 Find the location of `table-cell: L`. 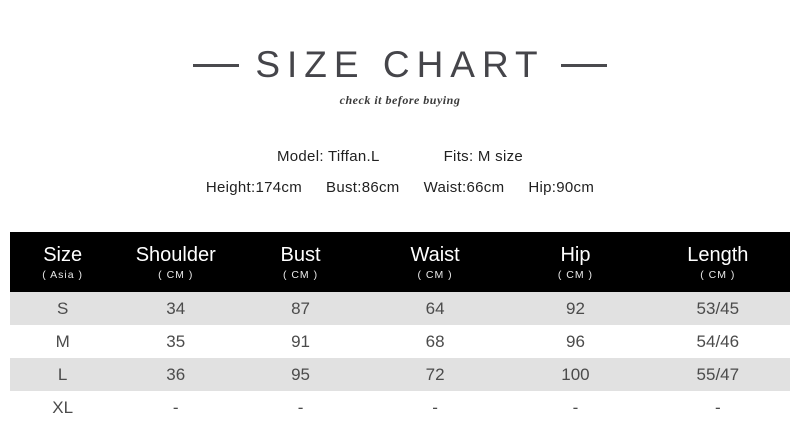

table-cell: L is located at coordinates (62, 374).